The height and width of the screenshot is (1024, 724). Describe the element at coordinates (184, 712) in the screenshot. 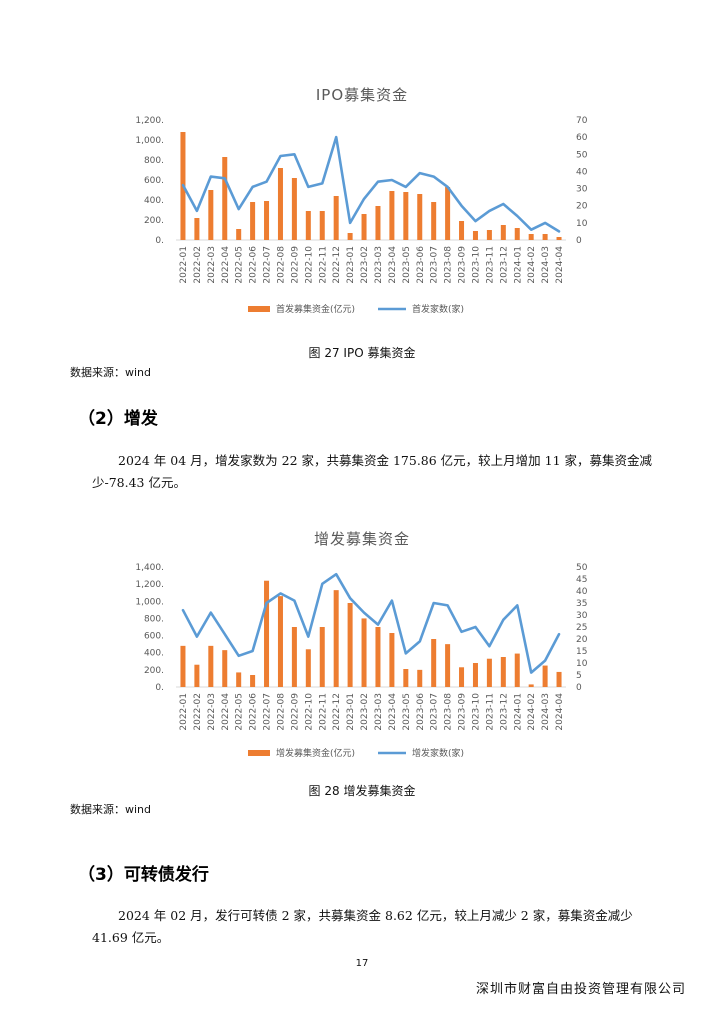

I see `x-axis-tick-label: 2022-01` at that location.